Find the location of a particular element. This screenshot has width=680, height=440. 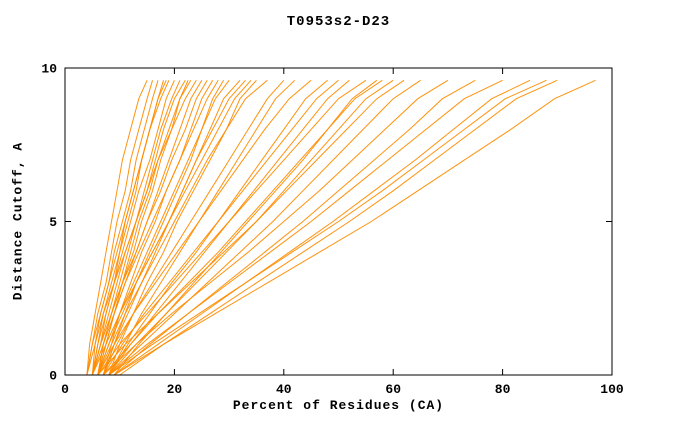

x-axis-label: Percent of Residues (CA) is located at coordinates (338, 405).